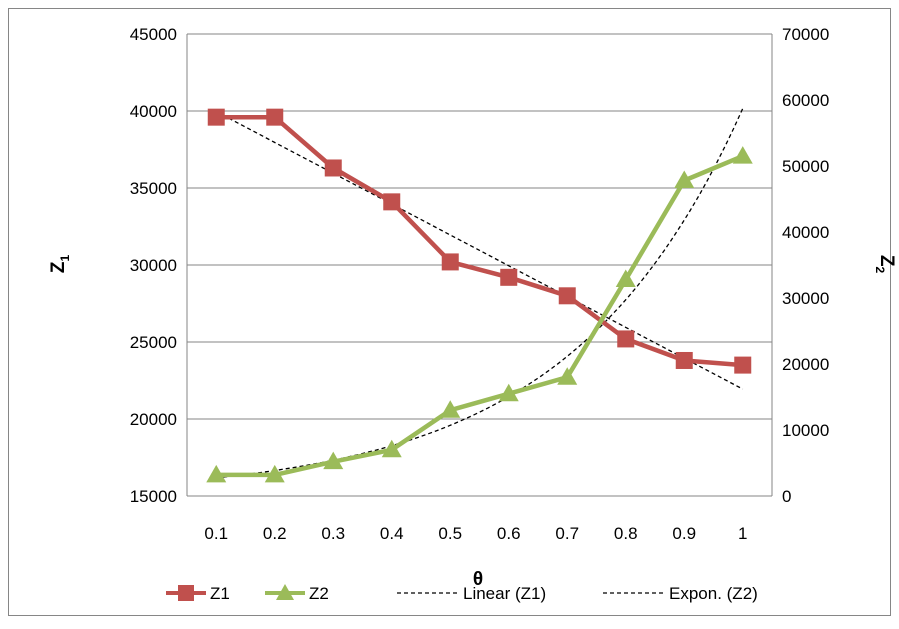  What do you see at coordinates (153, 188) in the screenshot?
I see `left-tick-label-4: 35000` at bounding box center [153, 188].